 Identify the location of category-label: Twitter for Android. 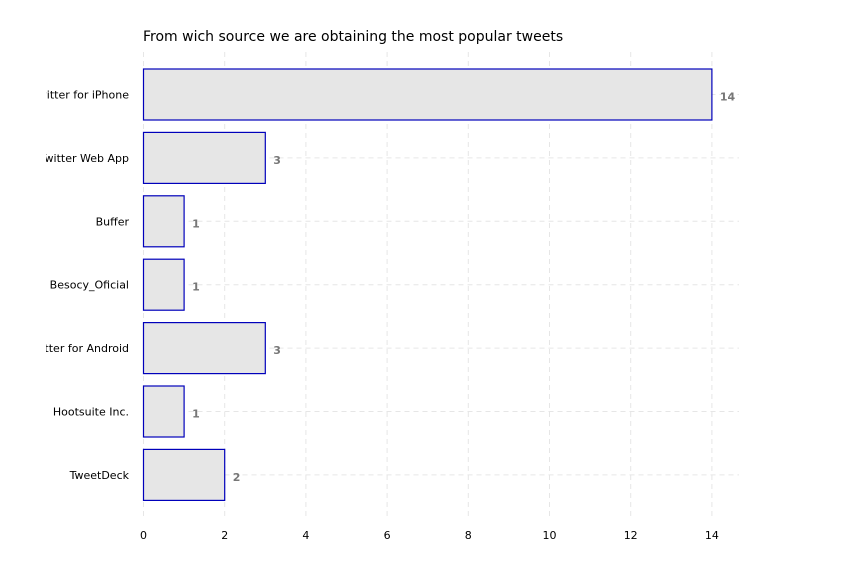
(77, 348).